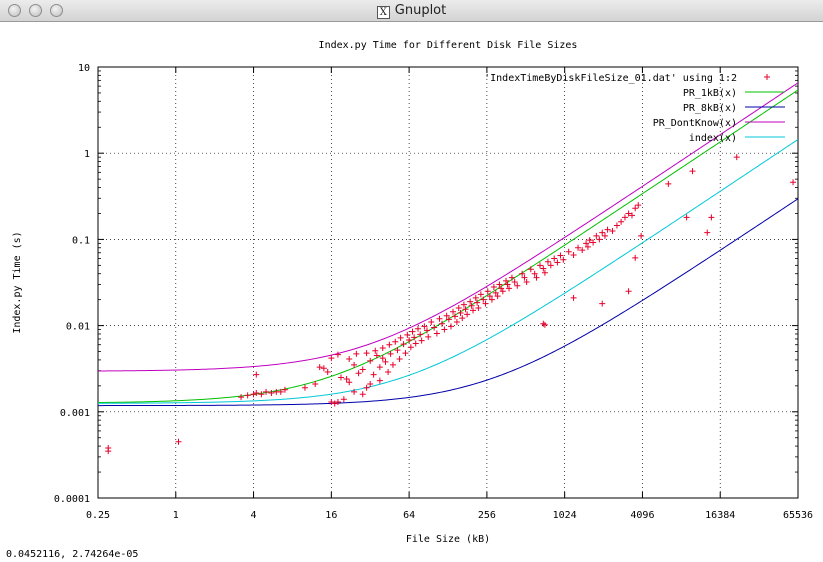 This screenshot has width=823, height=562. What do you see at coordinates (487, 515) in the screenshot?
I see `x-tick-label: 256` at bounding box center [487, 515].